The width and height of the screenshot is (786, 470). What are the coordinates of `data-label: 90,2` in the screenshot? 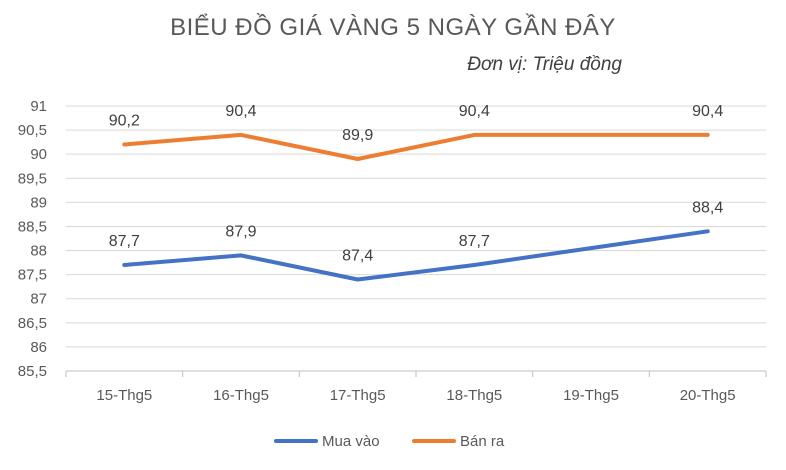 It's located at (124, 121).